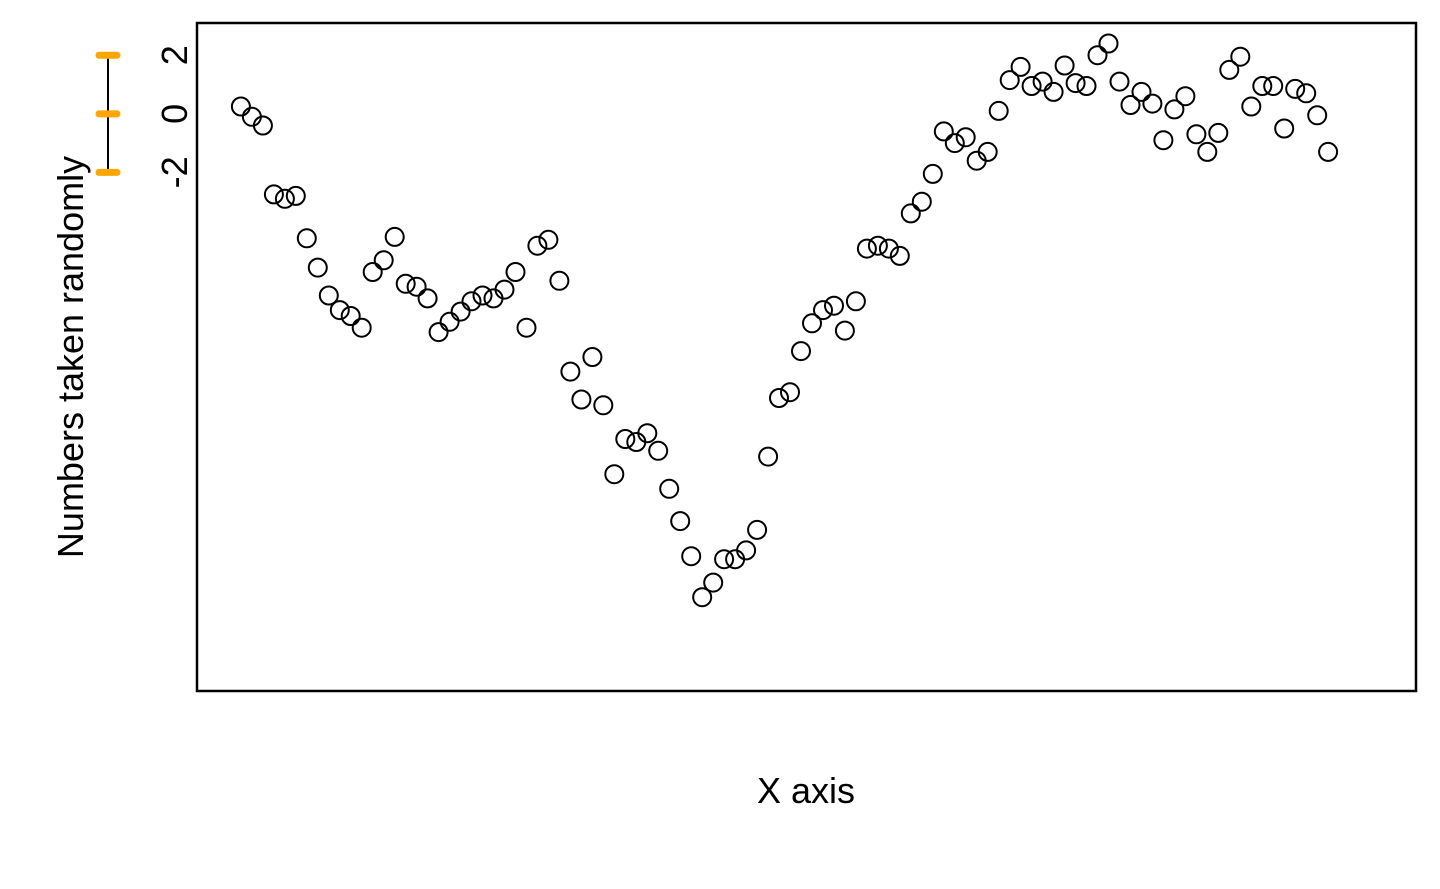 The height and width of the screenshot is (889, 1440). I want to click on y-tick-label: 2, so click(174, 55).